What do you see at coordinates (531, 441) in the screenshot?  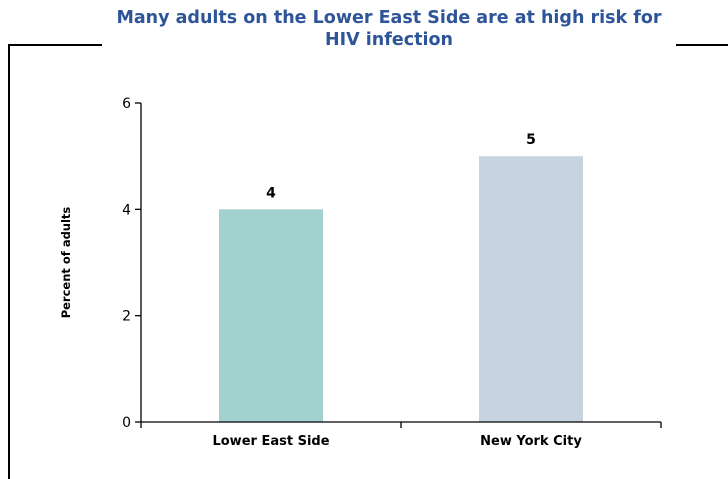 I see `x-tick-label: New York City` at bounding box center [531, 441].